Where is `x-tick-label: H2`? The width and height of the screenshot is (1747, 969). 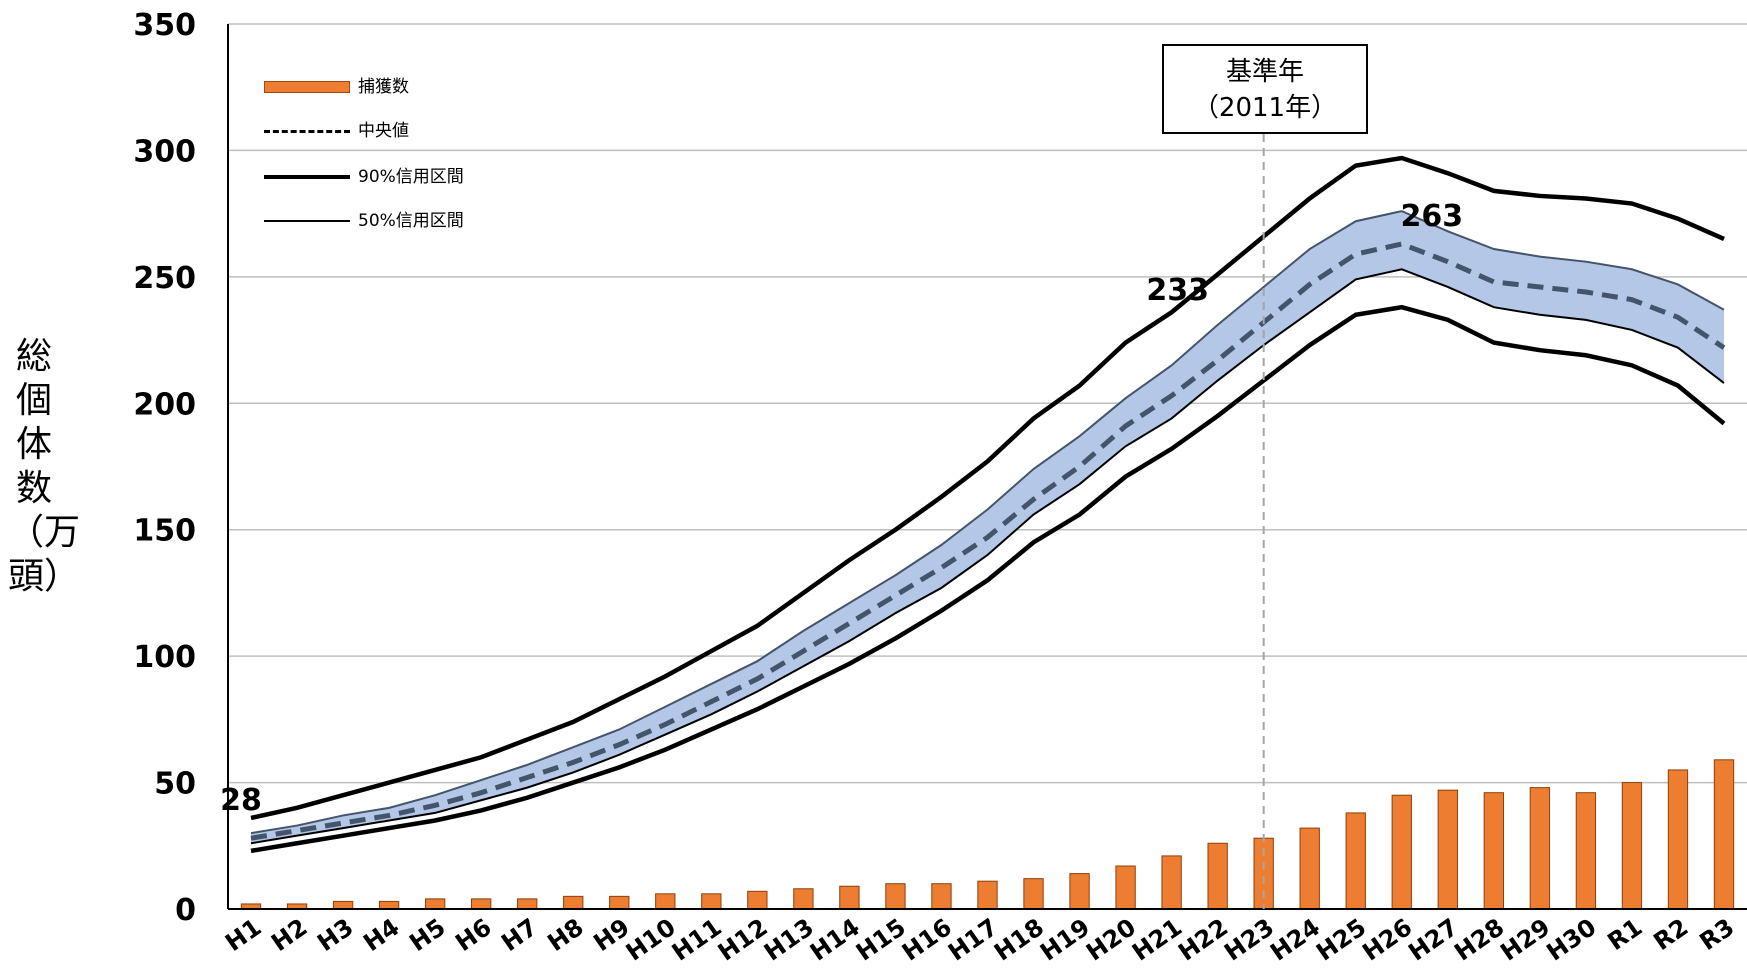
x-tick-label: H2 is located at coordinates (289, 935).